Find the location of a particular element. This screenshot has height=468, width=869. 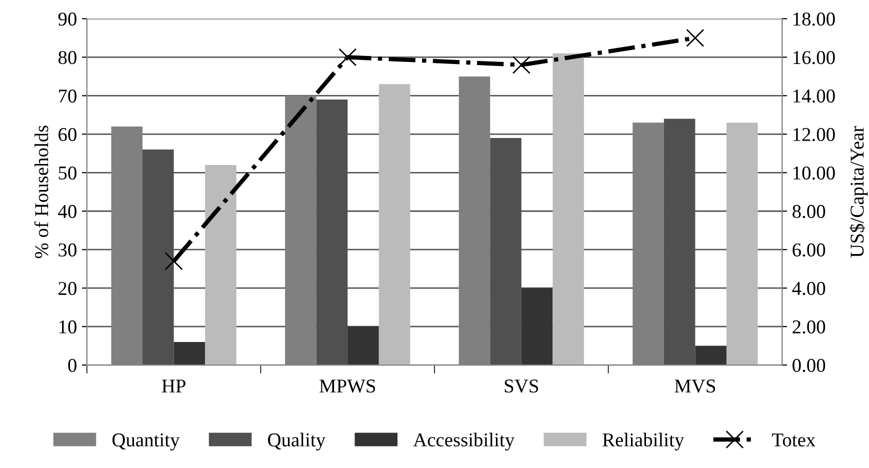

y-tick-label: 90 is located at coordinates (67, 19).